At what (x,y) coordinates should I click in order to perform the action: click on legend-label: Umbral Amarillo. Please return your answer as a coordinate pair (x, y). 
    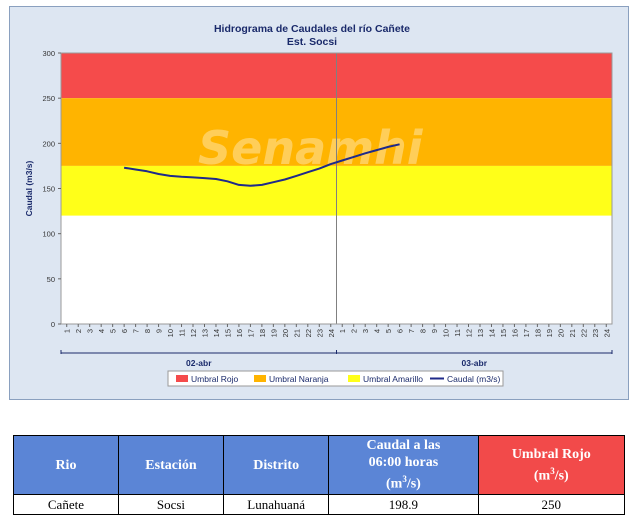
    Looking at the image, I should click on (393, 379).